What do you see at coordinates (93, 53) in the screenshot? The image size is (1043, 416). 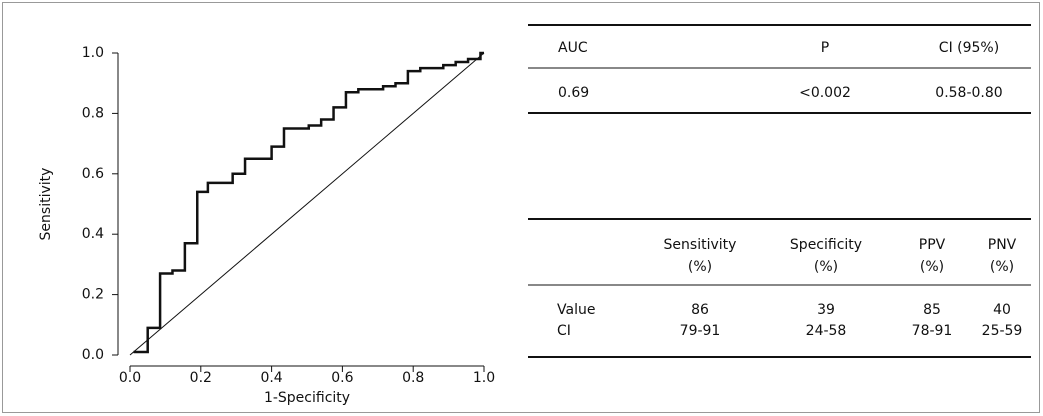 I see `y-tick-label: 1.0` at bounding box center [93, 53].